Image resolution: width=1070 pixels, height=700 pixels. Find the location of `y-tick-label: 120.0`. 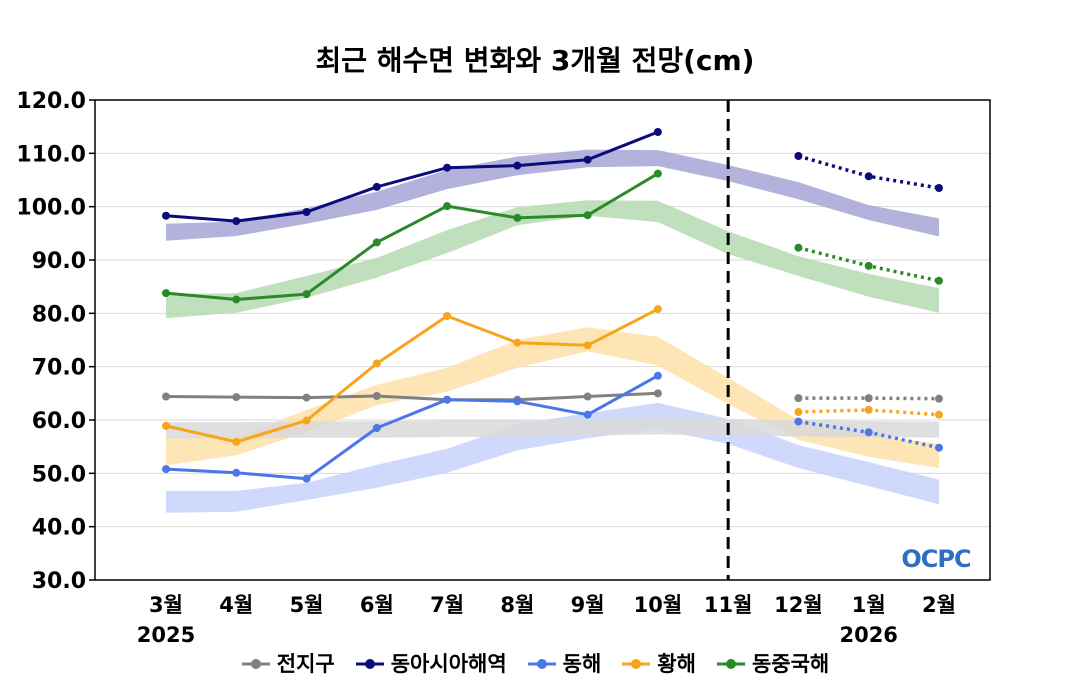

y-tick-label: 120.0 is located at coordinates (51, 101).